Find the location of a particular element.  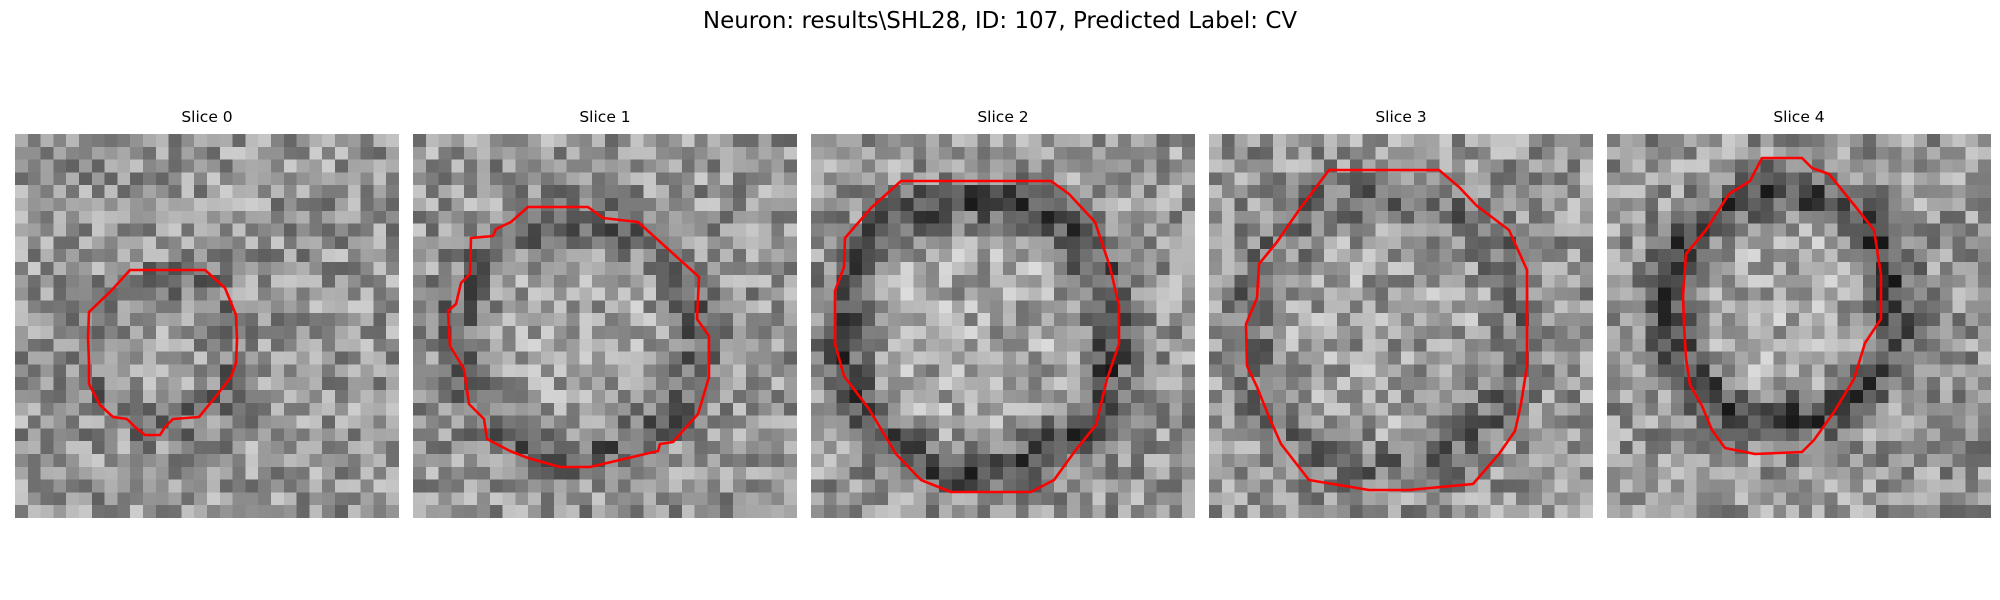

panel-title-slice-2: Slice 2 is located at coordinates (1003, 117).